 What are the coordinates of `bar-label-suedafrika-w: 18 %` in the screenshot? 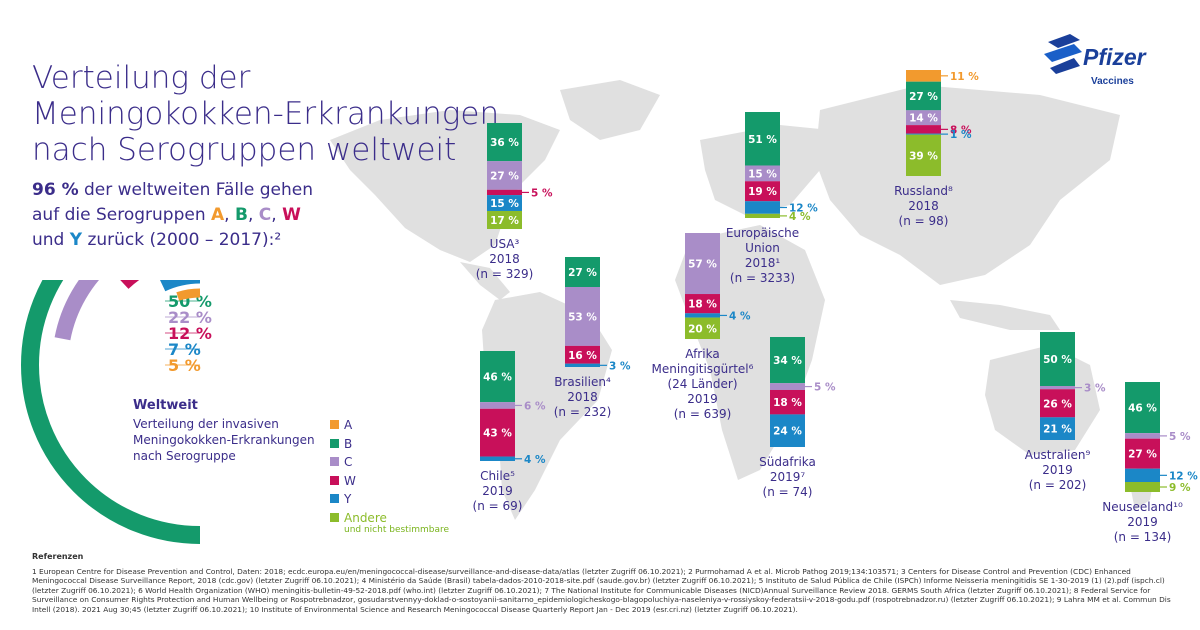 It's located at (787, 403).